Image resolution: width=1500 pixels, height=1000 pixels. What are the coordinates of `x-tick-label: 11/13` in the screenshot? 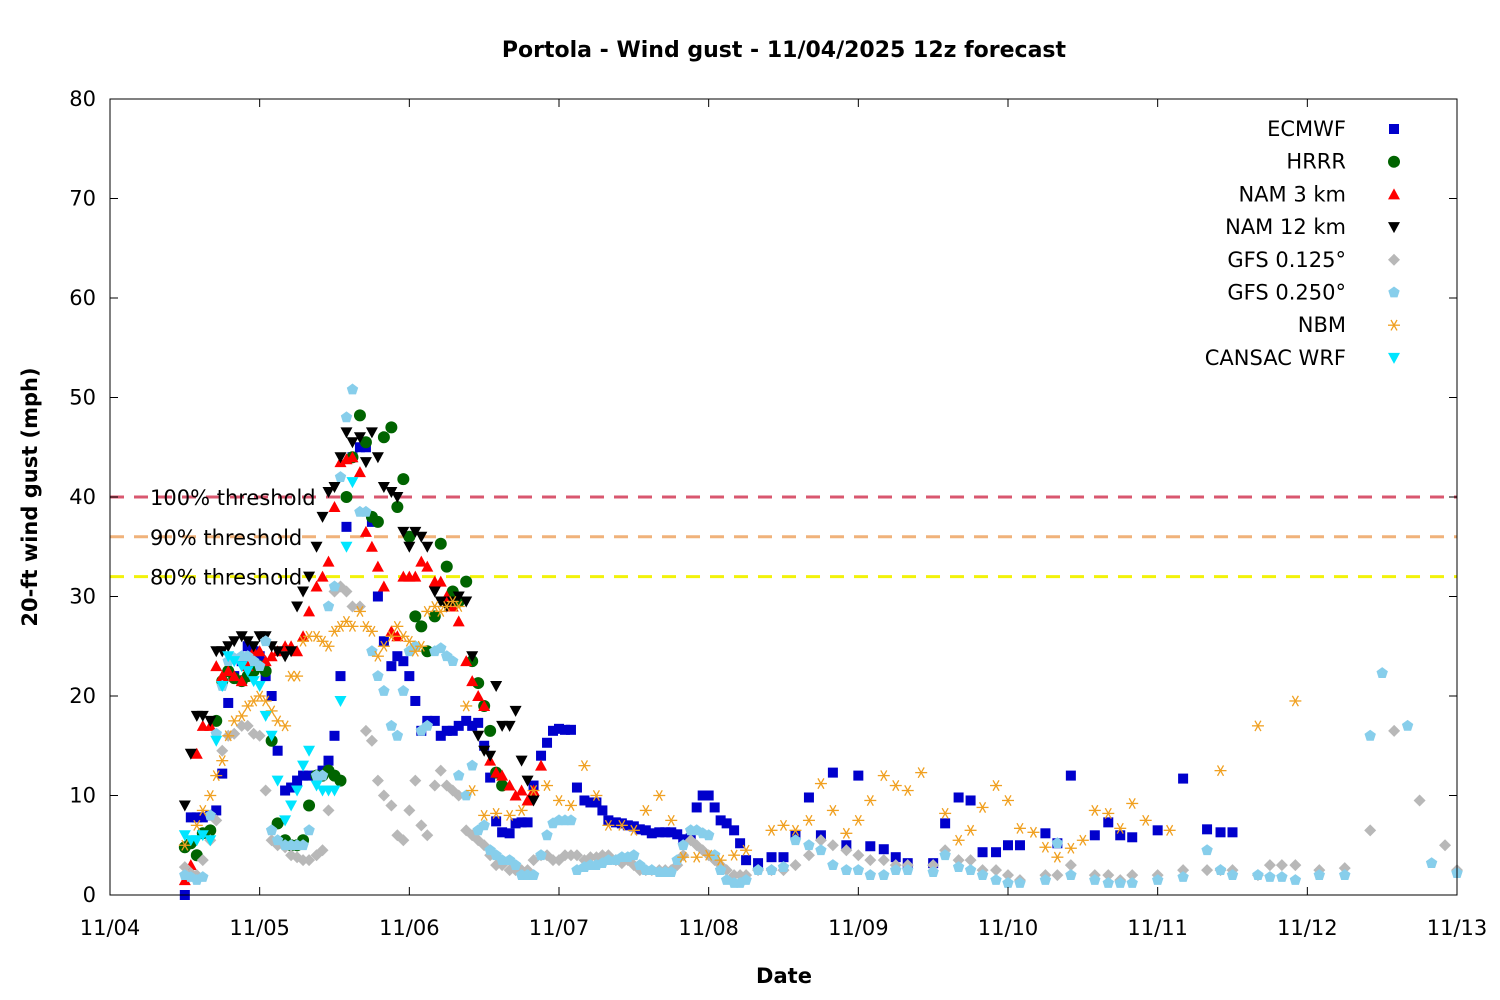 It's located at (1457, 928).